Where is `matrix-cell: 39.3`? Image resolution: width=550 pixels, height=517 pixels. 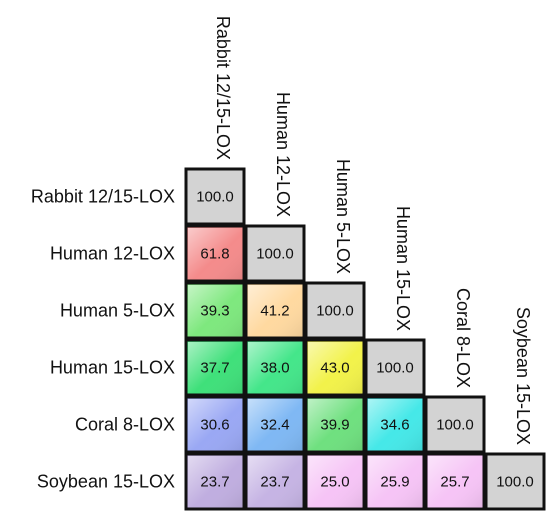
matrix-cell: 39.3 is located at coordinates (215, 310).